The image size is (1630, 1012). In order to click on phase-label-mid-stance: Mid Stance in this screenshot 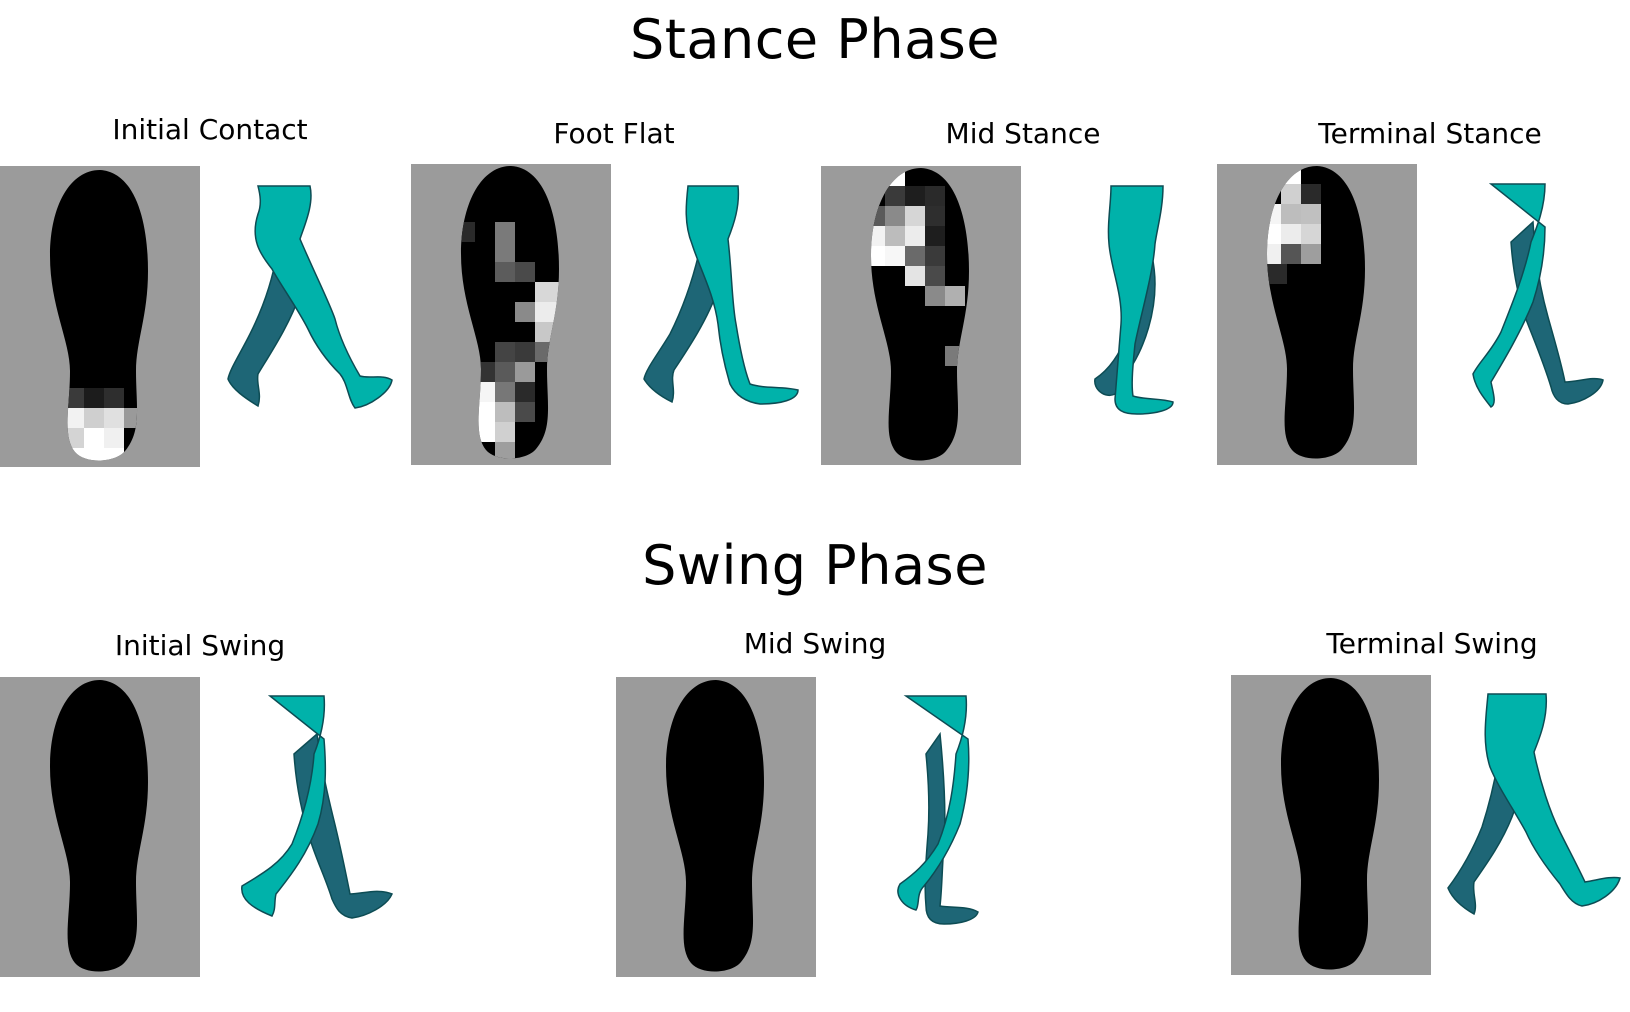, I will do `click(1023, 133)`.